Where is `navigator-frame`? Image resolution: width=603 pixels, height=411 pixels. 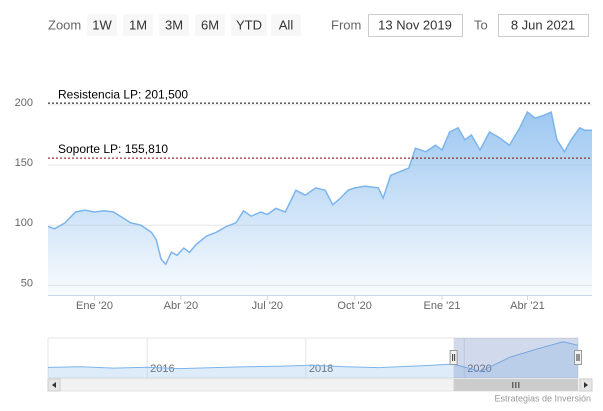 navigator-frame is located at coordinates (313, 358).